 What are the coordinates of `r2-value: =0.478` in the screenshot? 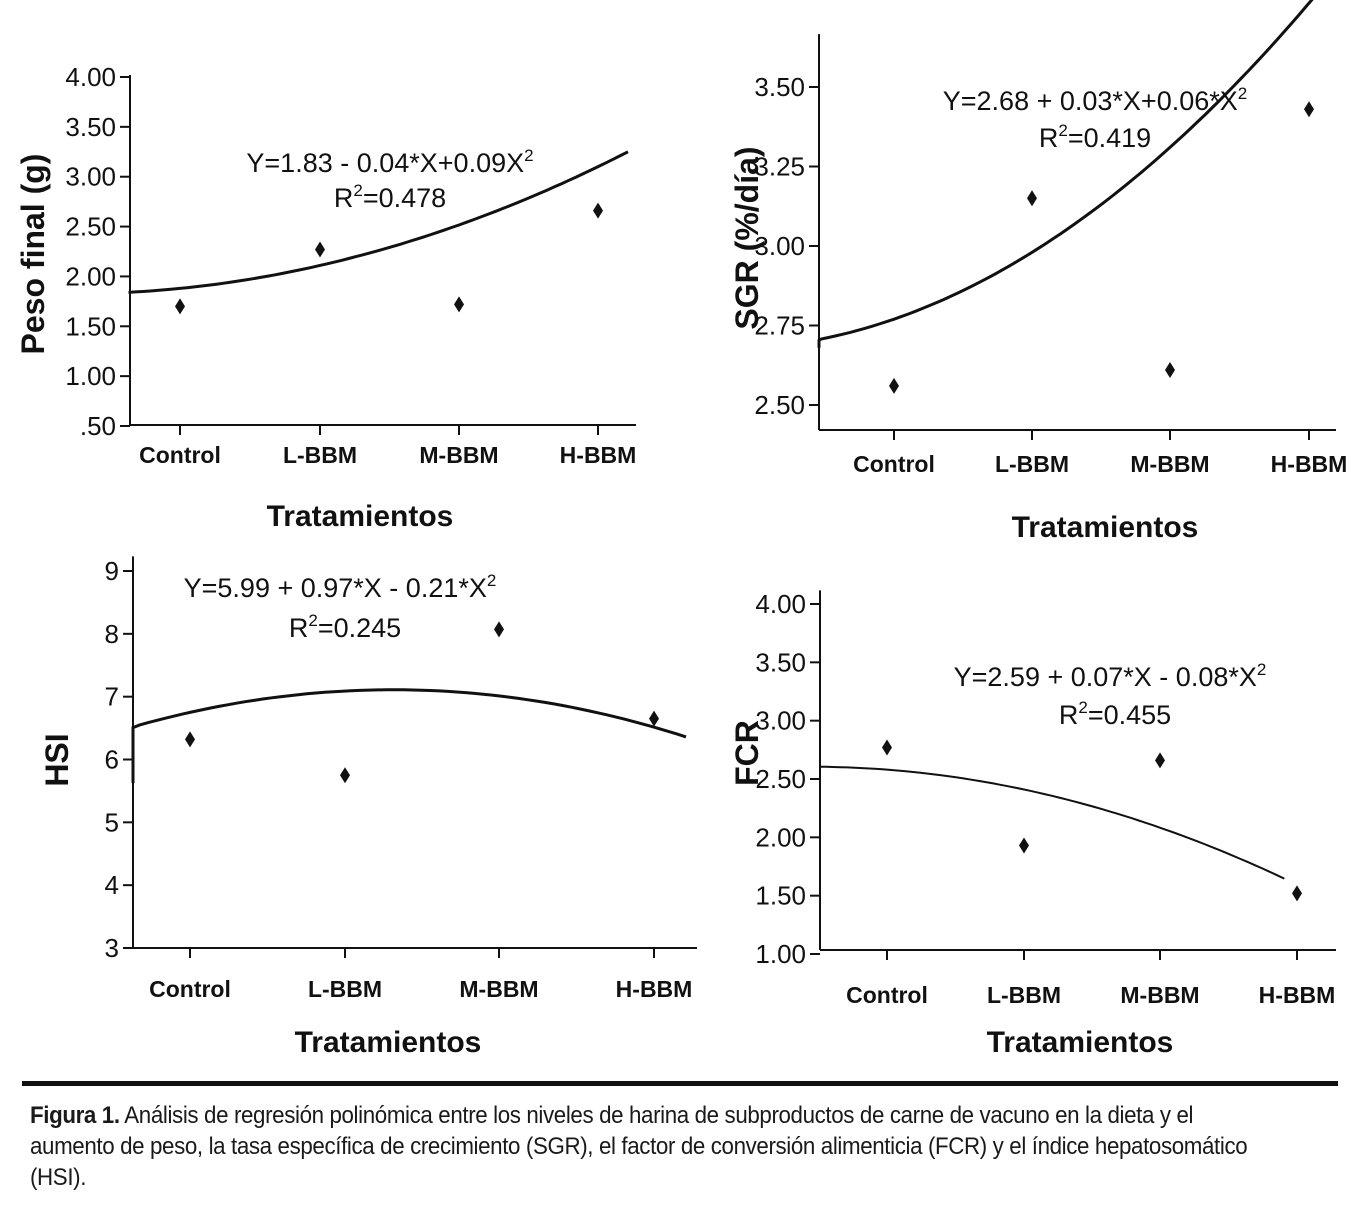 It's located at (404, 198).